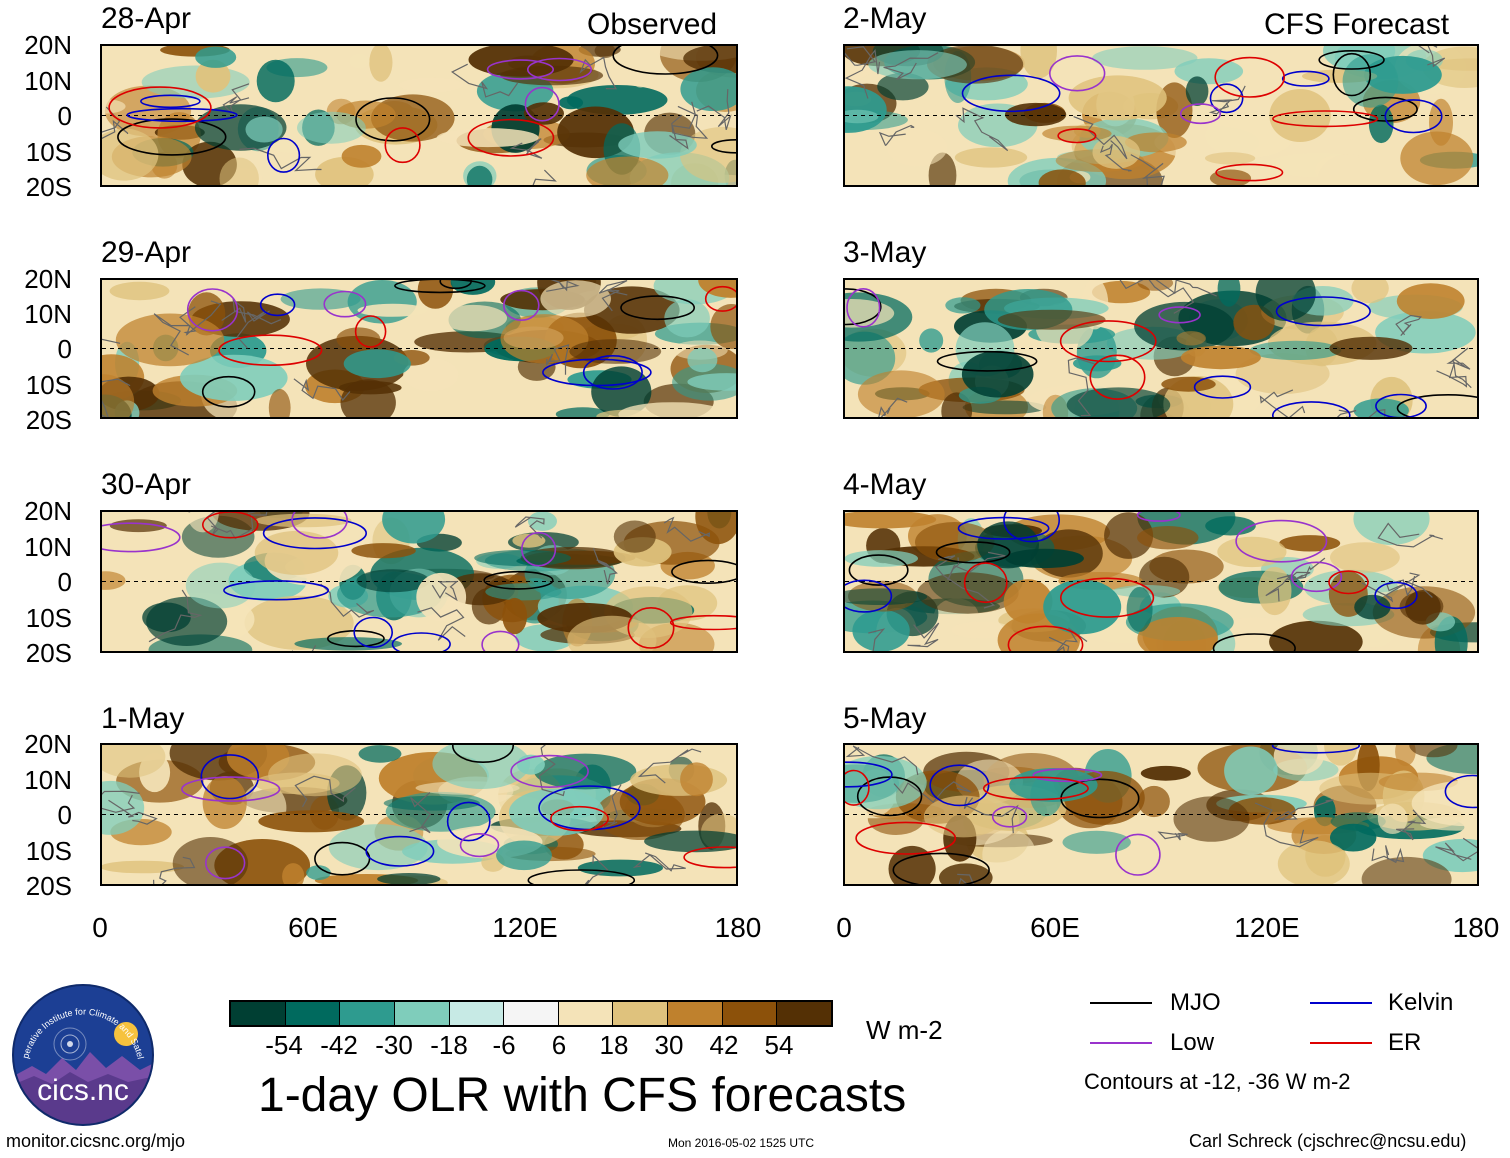 The image size is (1510, 1158). Describe the element at coordinates (146, 484) in the screenshot. I see `panel-label-obs-3: 30-Apr` at that location.